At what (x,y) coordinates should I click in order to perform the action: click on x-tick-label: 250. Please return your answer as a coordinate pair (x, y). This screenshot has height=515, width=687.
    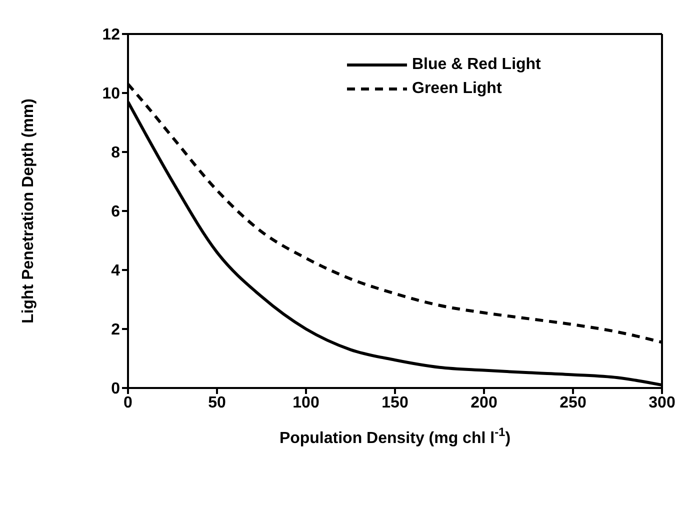
    Looking at the image, I should click on (573, 403).